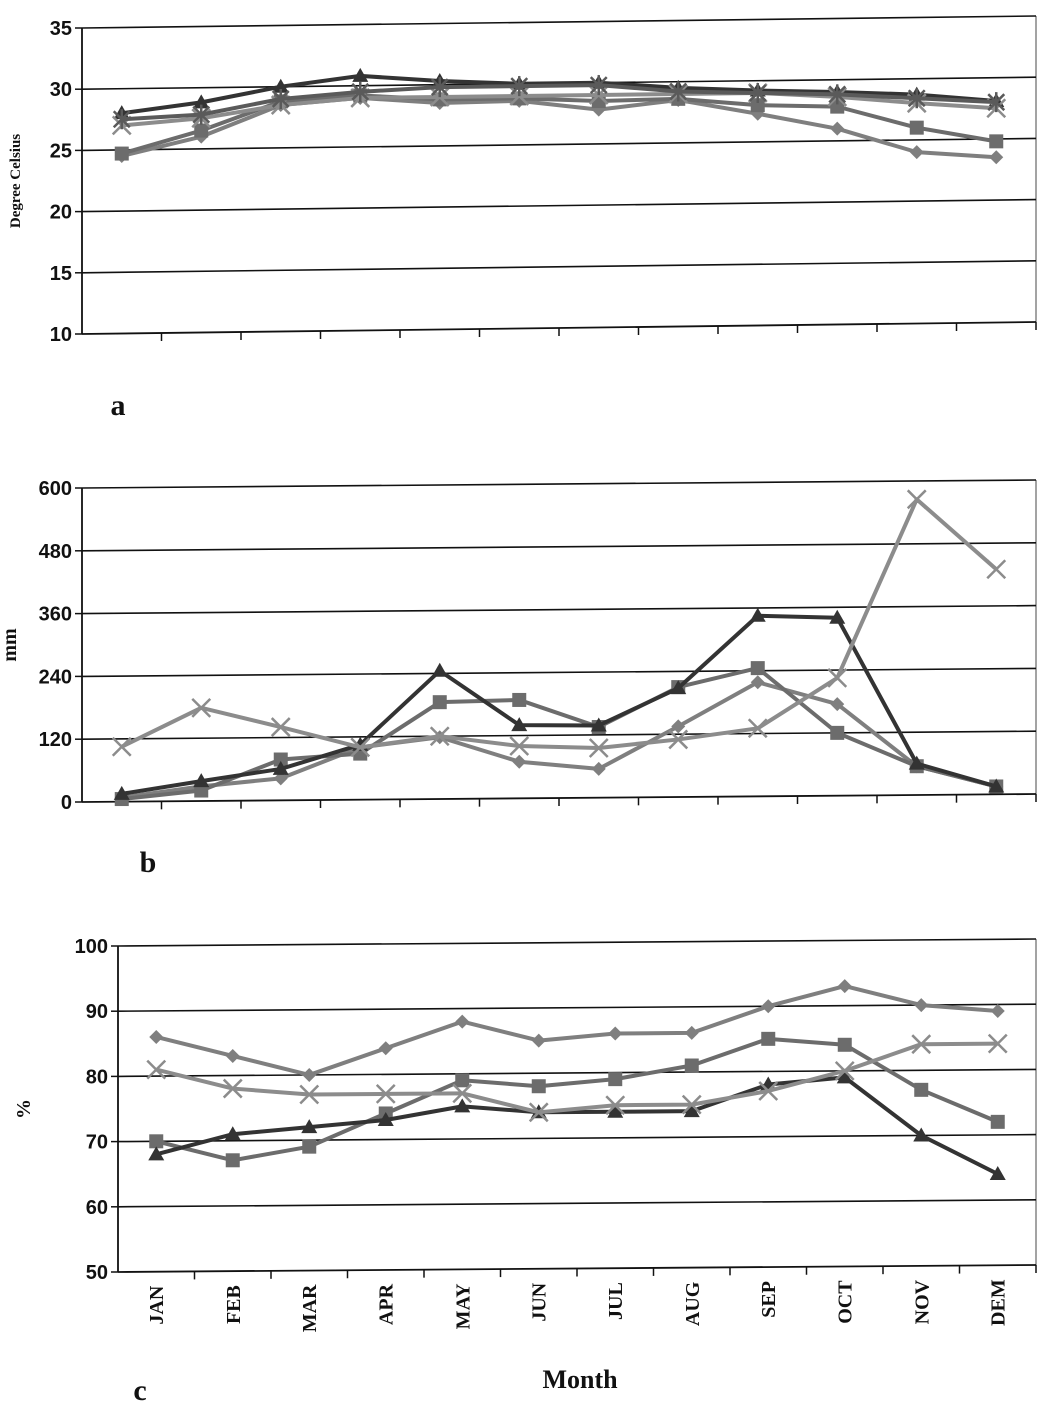 The image size is (1039, 1405). What do you see at coordinates (55, 677) in the screenshot?
I see `y-tick-label: 240` at bounding box center [55, 677].